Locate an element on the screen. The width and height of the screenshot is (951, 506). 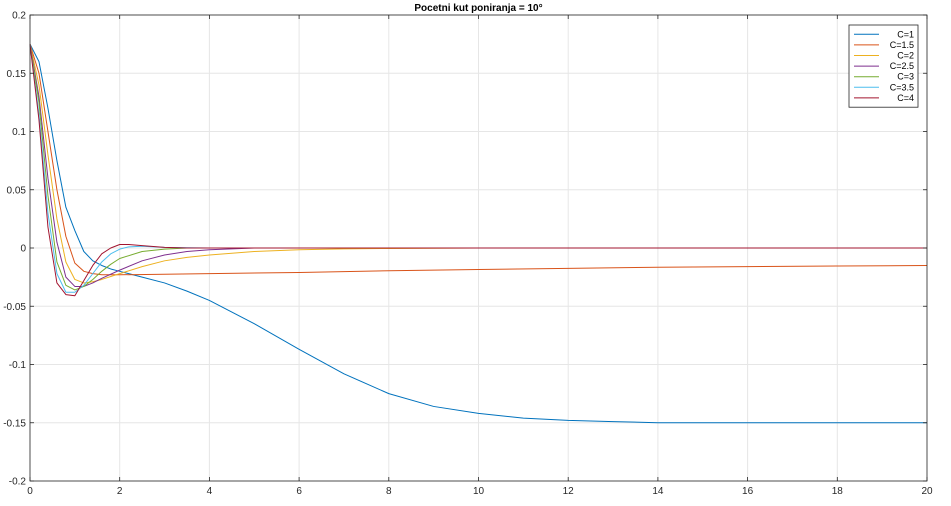
legend-label: C=3 is located at coordinates (905, 77).